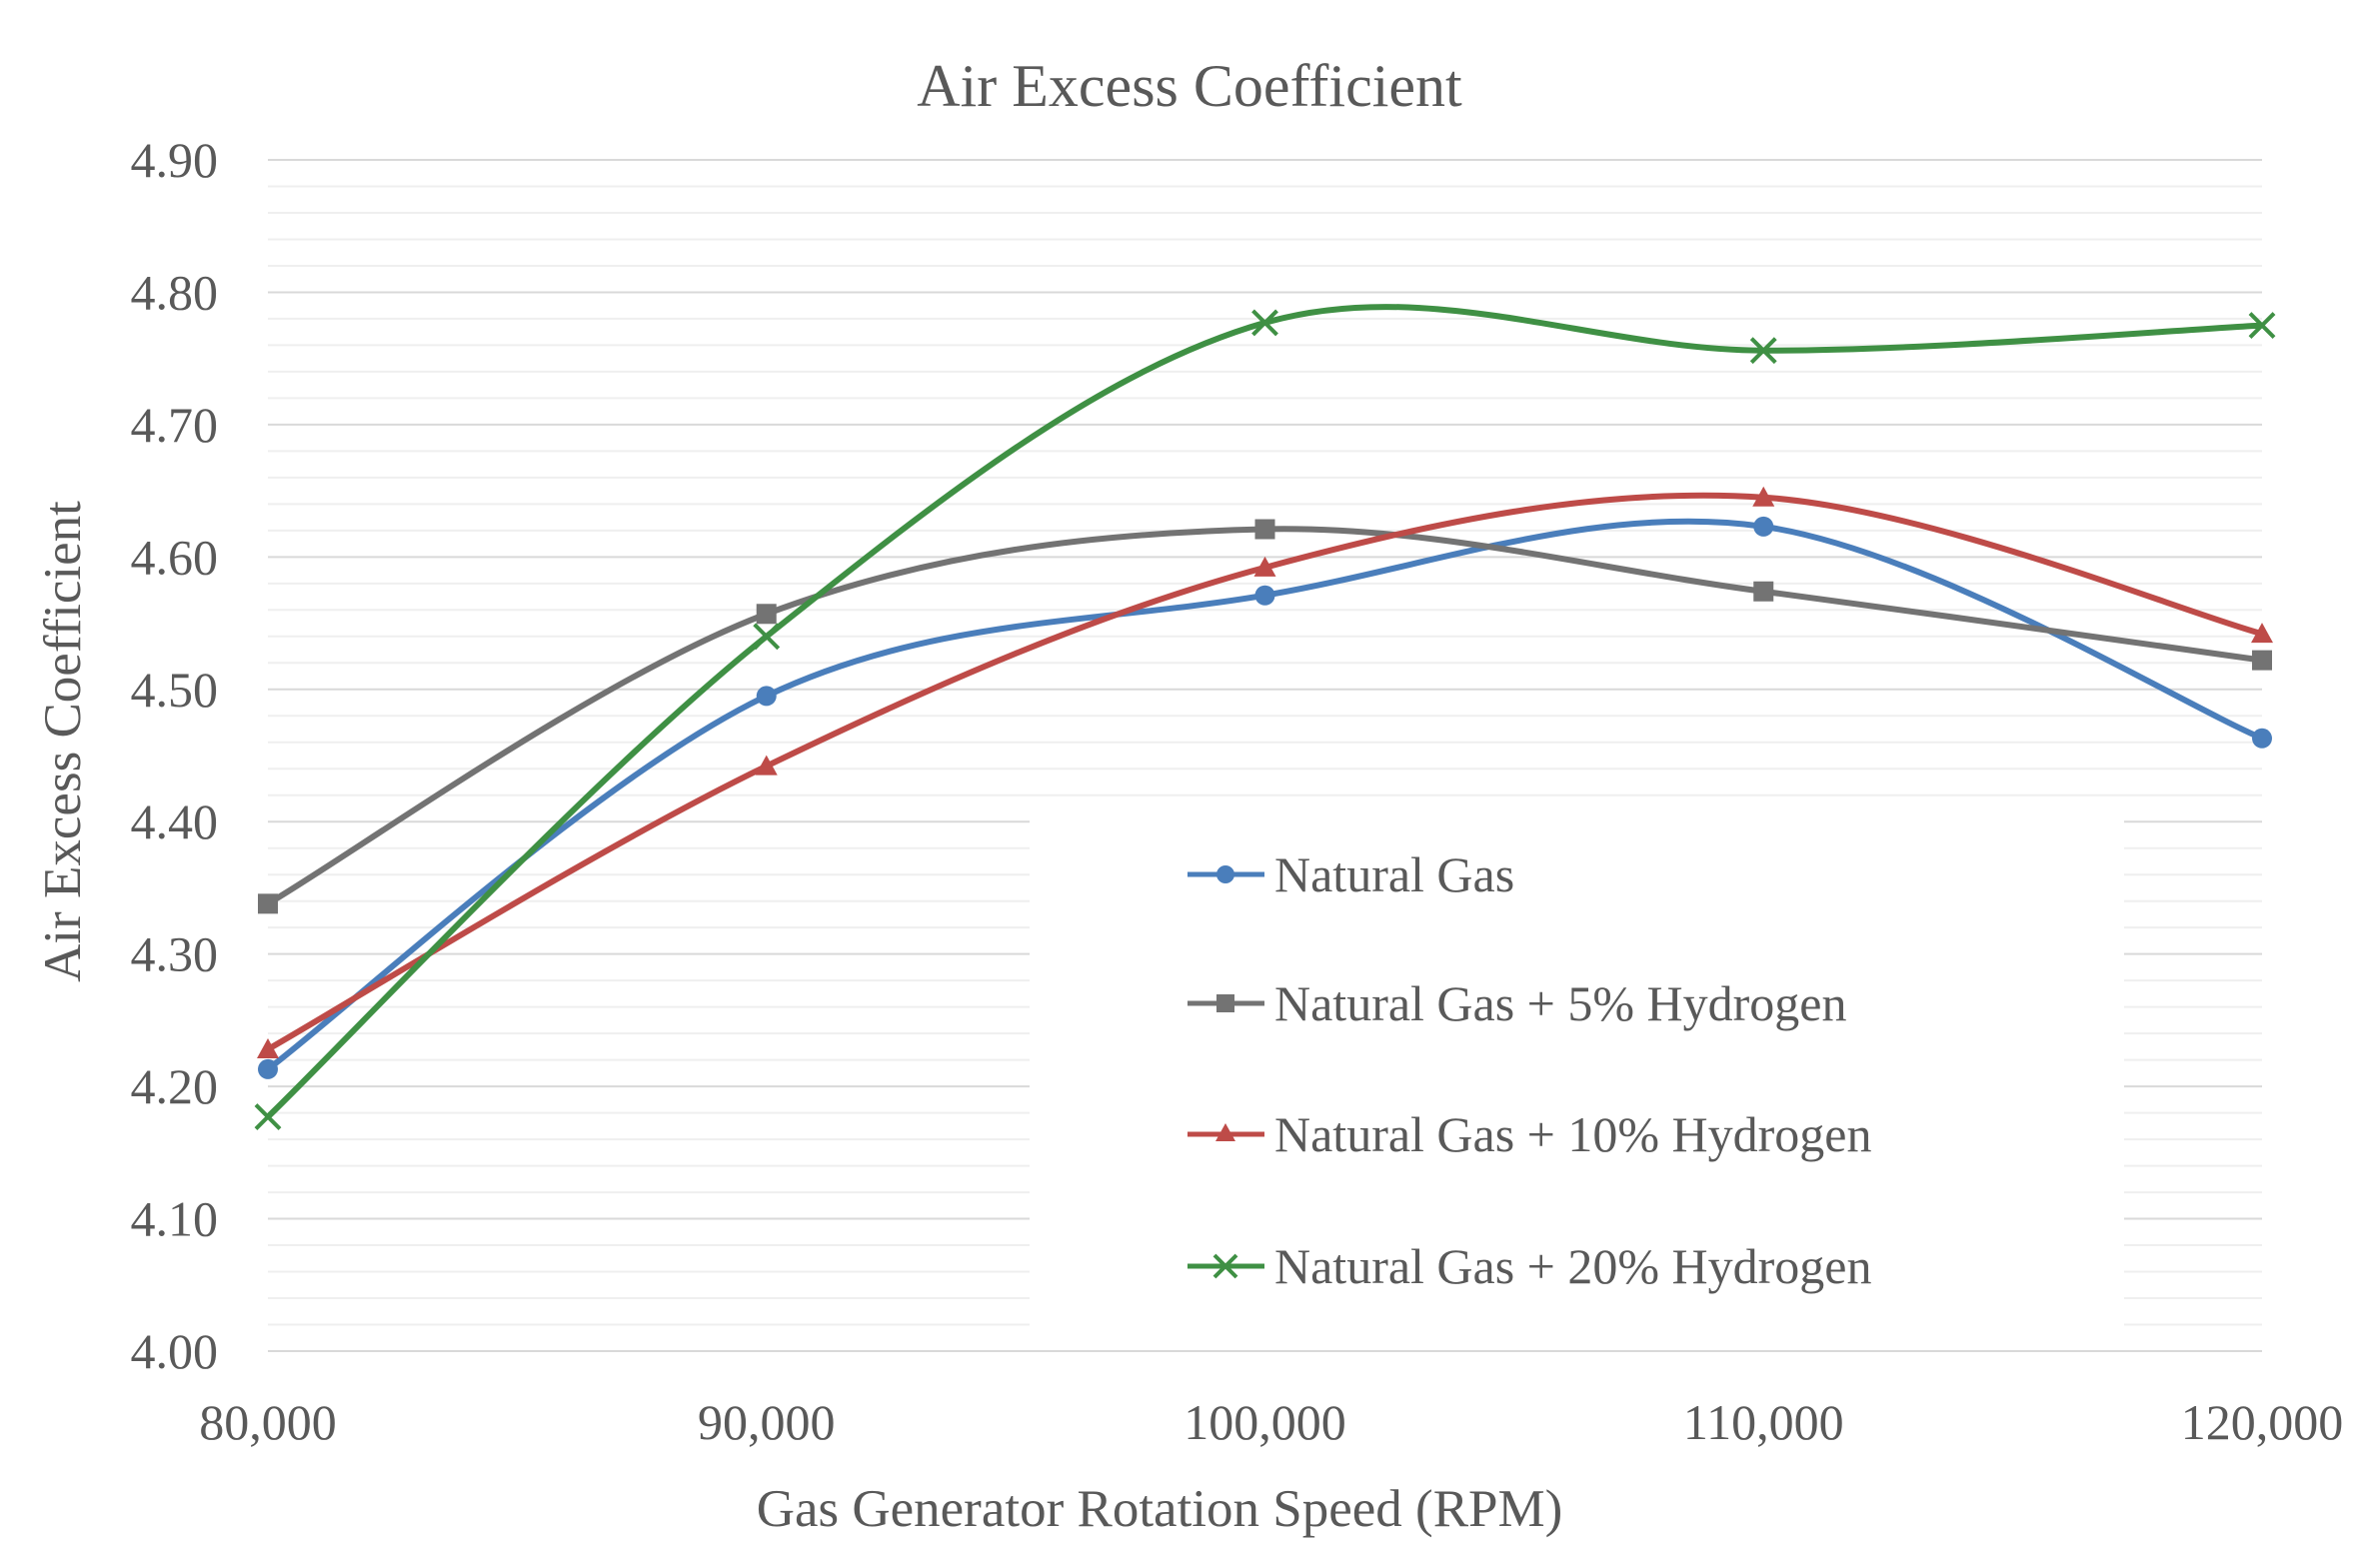  I want to click on legend-item-natural-gas: Natural Gas, so click(1351, 874).